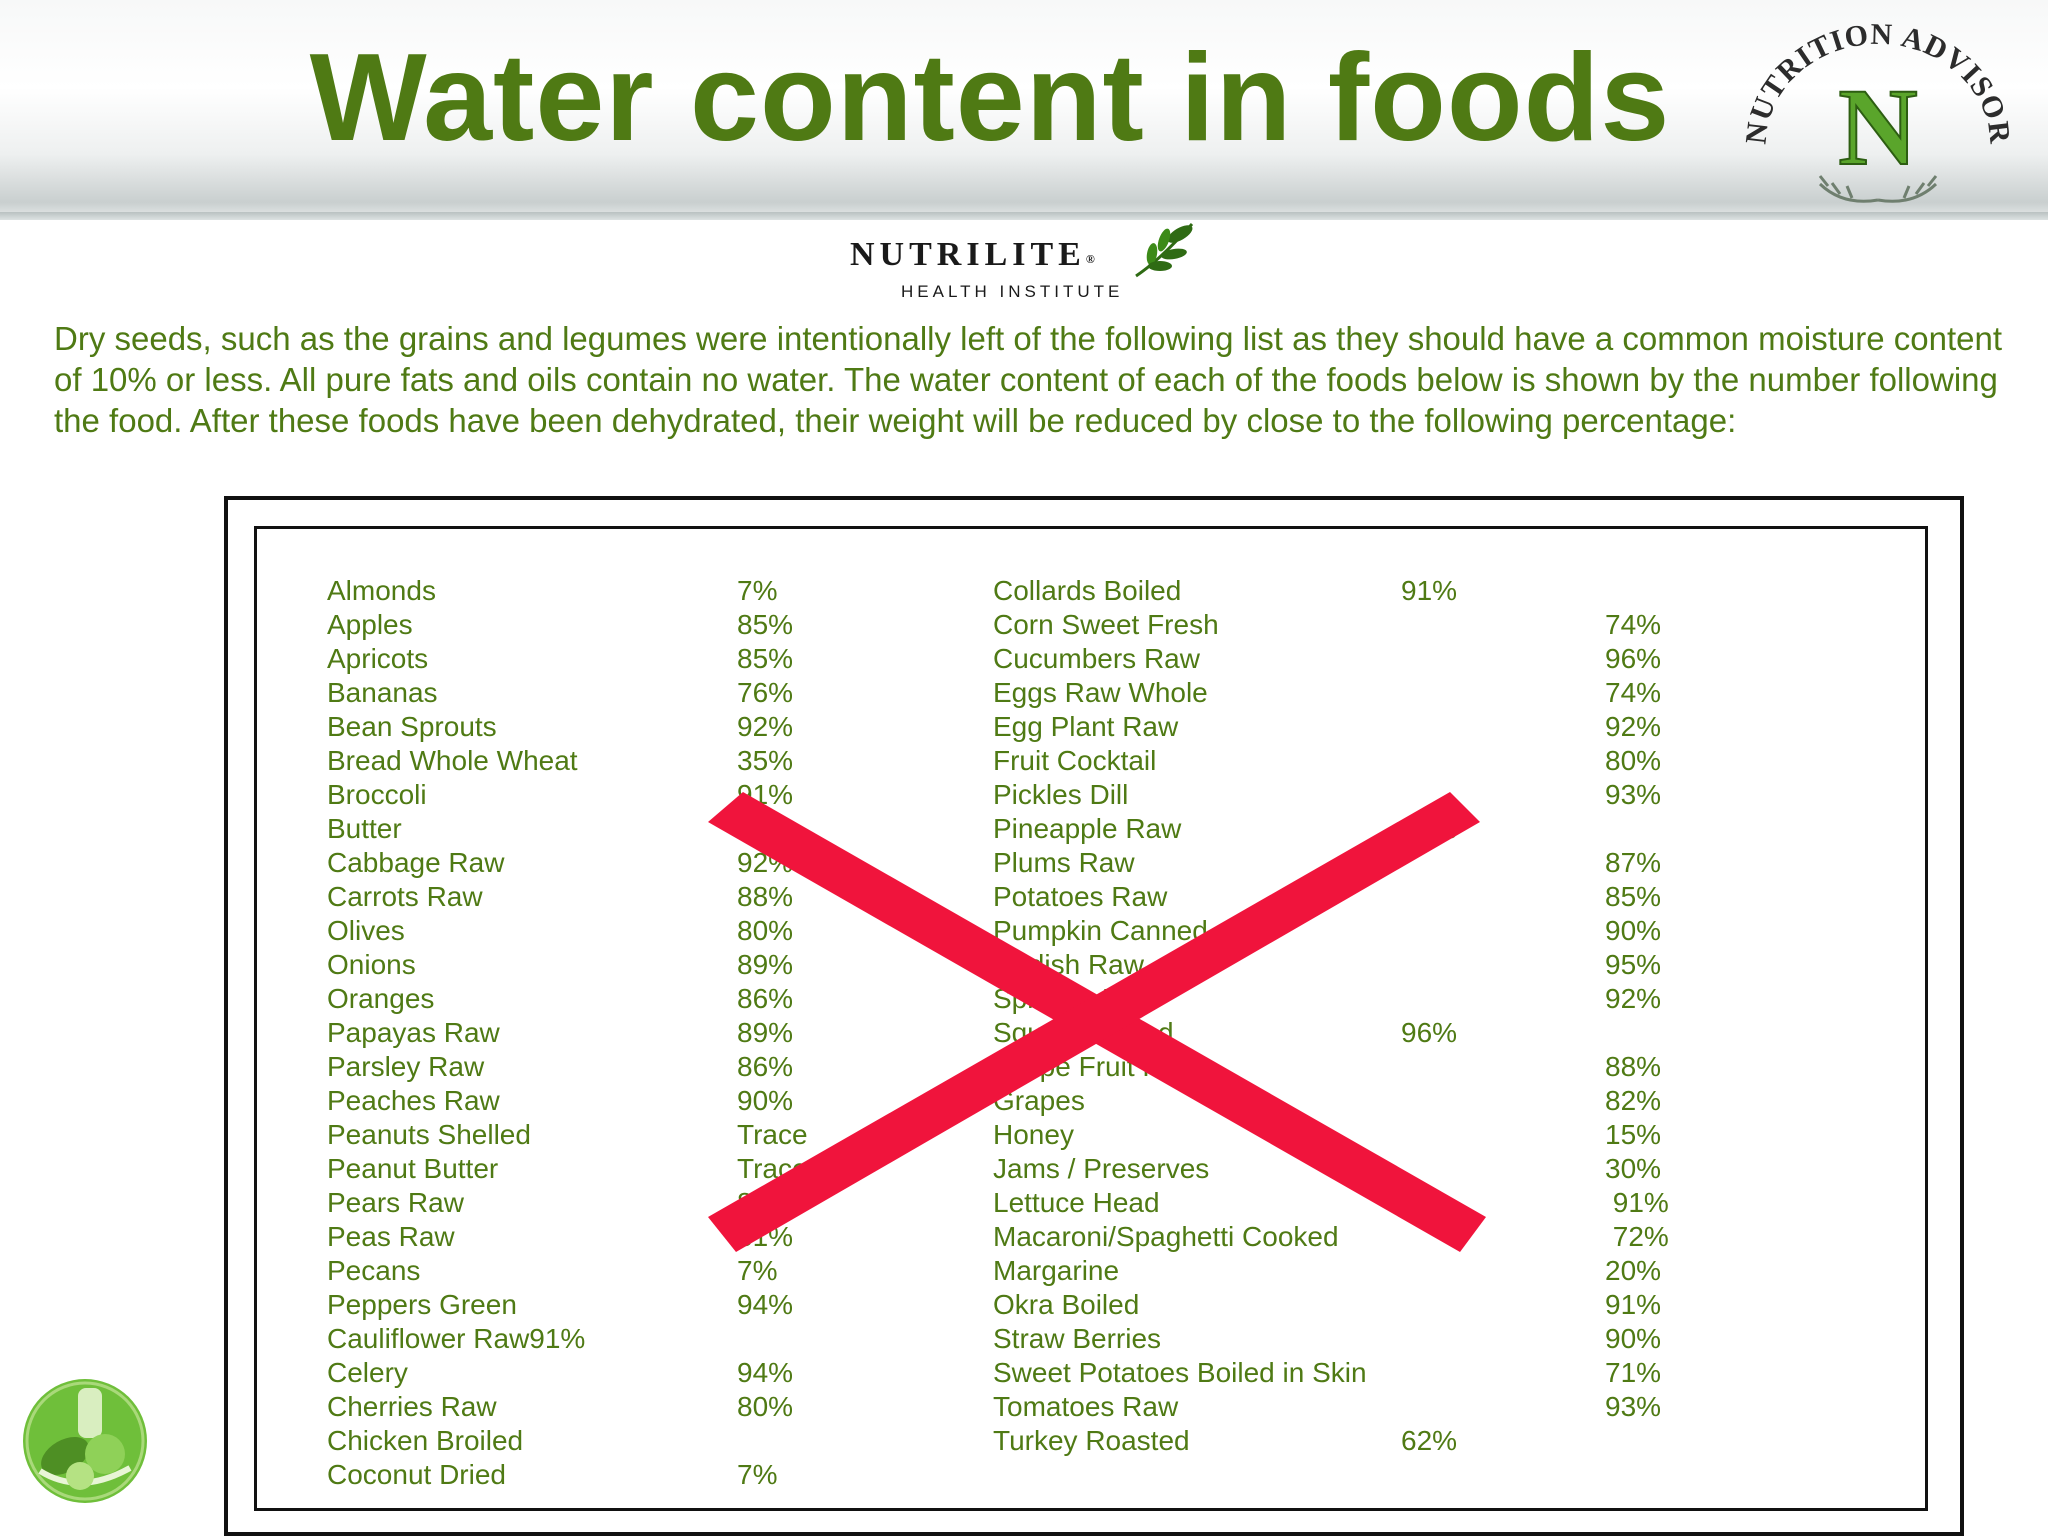 The width and height of the screenshot is (2048, 1536). Describe the element at coordinates (677, 591) in the screenshot. I see `food-row: Almonds 7%` at that location.